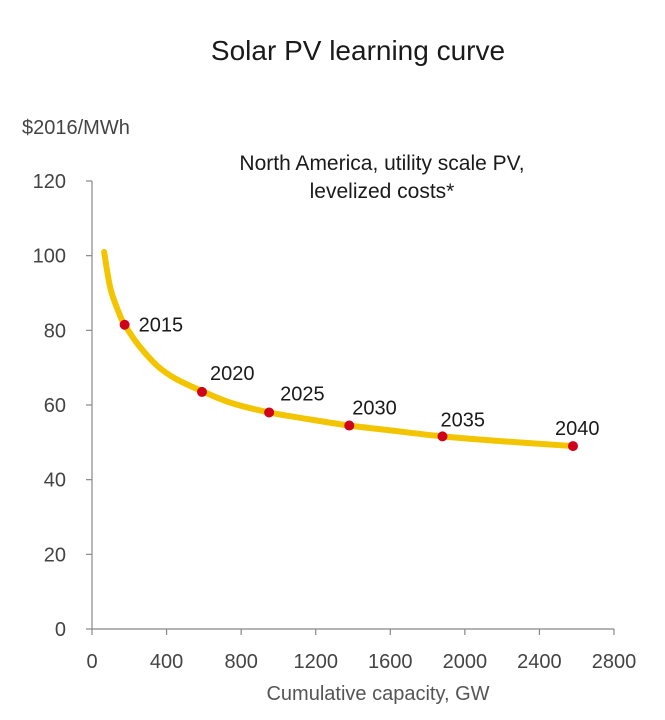 Image resolution: width=665 pixels, height=720 pixels. What do you see at coordinates (201, 391) in the screenshot?
I see `data-point-2020` at bounding box center [201, 391].